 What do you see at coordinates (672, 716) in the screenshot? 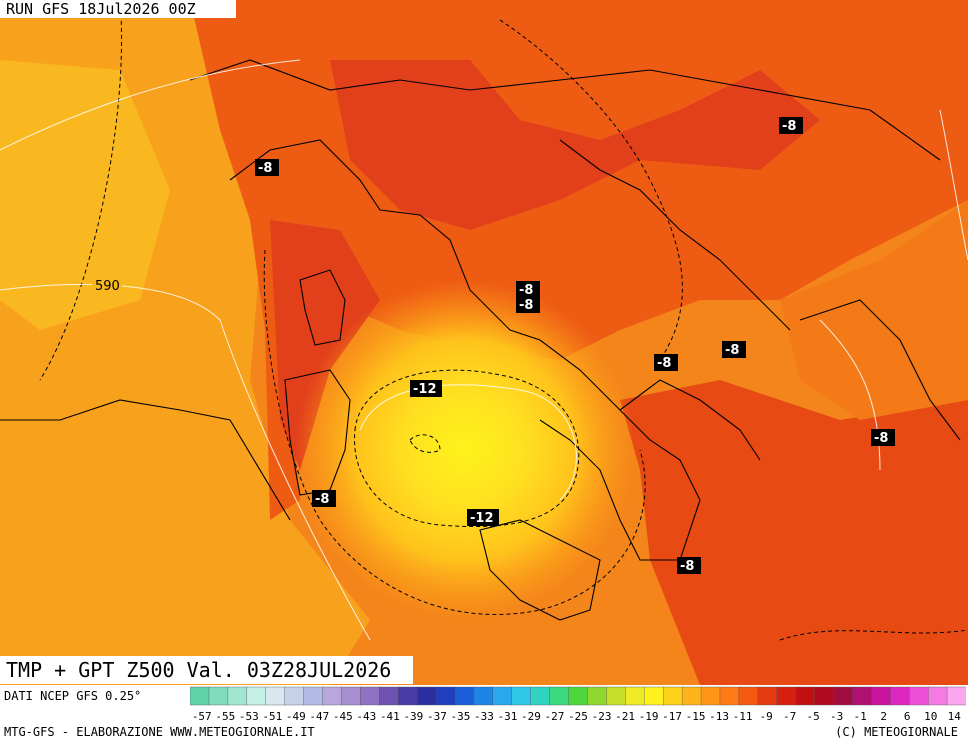
I see `legend-tick-label: -17` at bounding box center [672, 716].